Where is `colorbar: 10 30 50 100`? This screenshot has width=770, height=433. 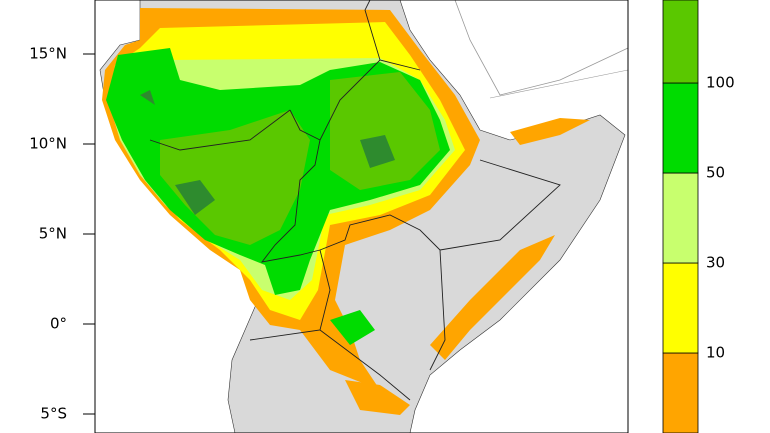
colorbar: 10 30 50 100 is located at coordinates (698, 216).